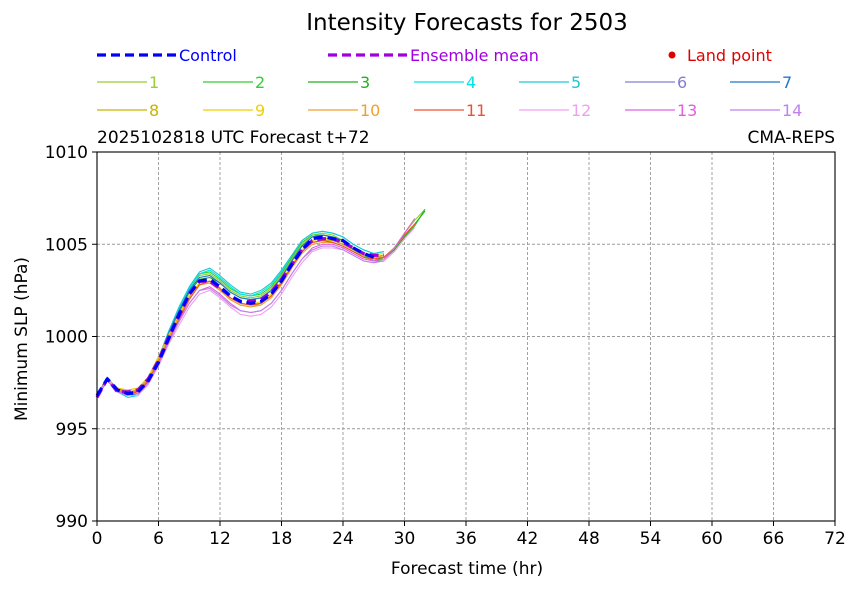 This screenshot has height=589, width=860. I want to click on series-ensemble-mean, so click(239, 318).